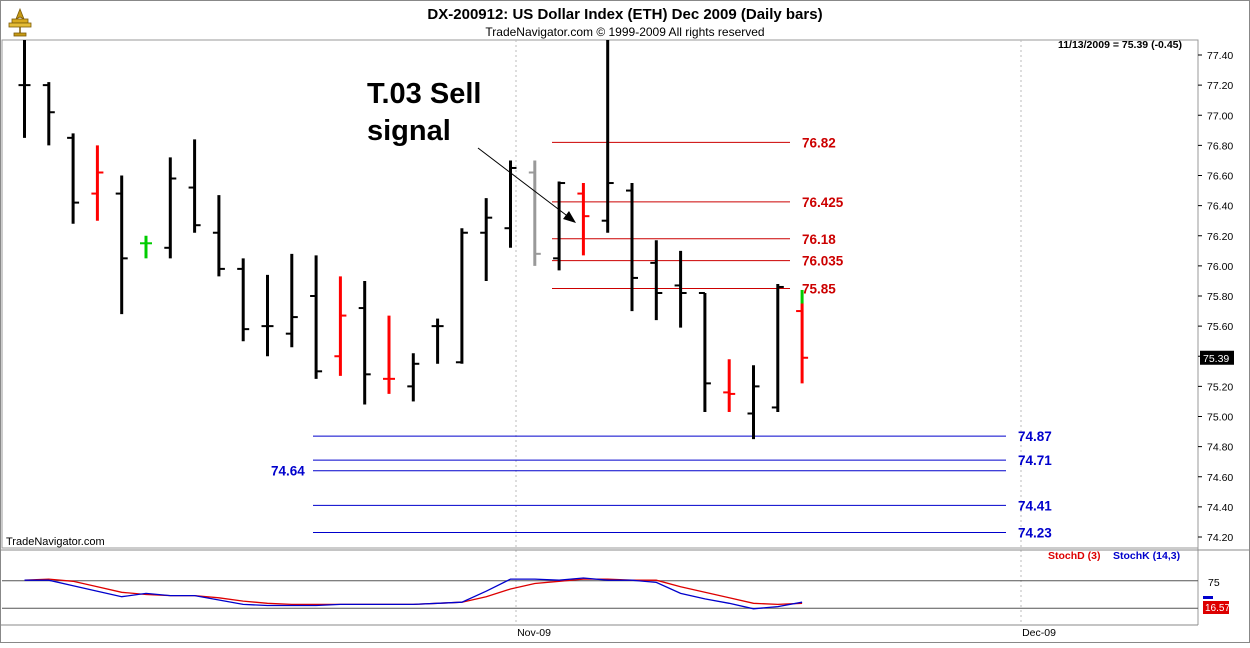 The height and width of the screenshot is (648, 1250). I want to click on y-tick-label: 76.00, so click(1220, 267).